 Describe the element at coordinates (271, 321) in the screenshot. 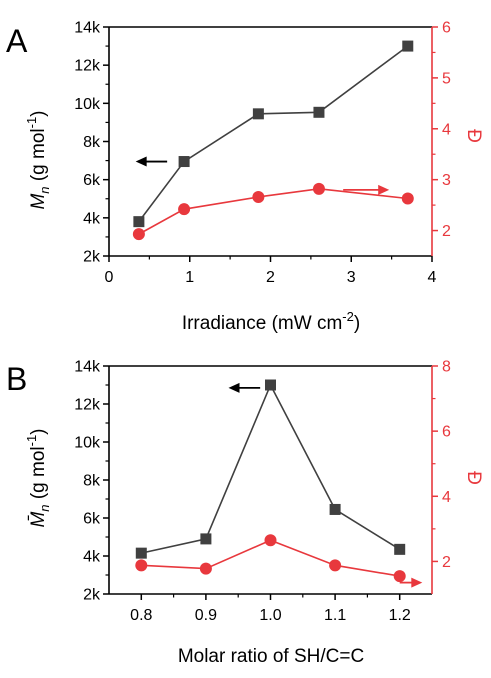

I see `panel-a-x-axis-title: Irradiance (mW cm-2)` at that location.